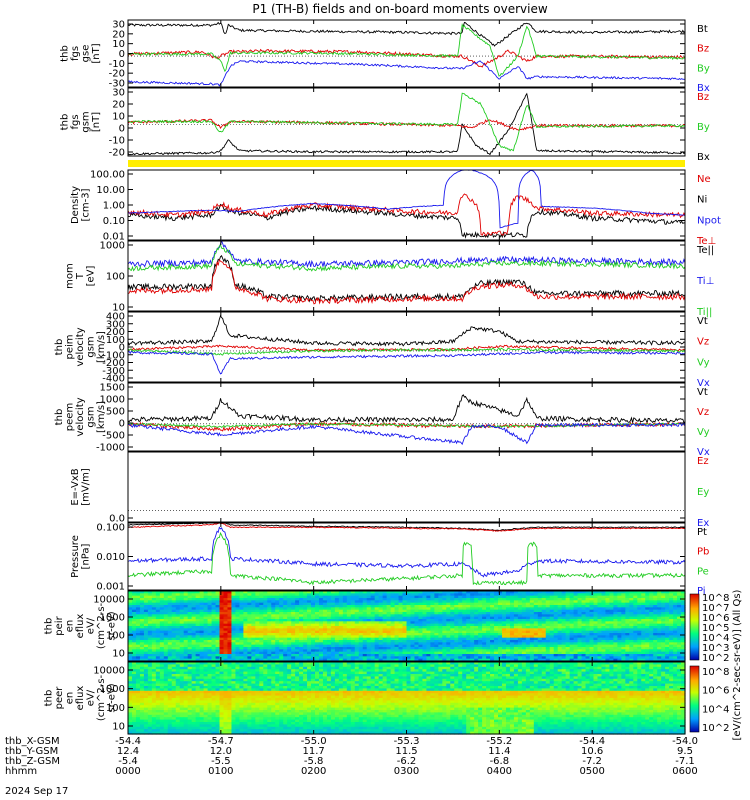 Image resolution: width=750 pixels, height=800 pixels. What do you see at coordinates (406, 751) in the screenshot?
I see `x-tick-label: 11.5` at bounding box center [406, 751].